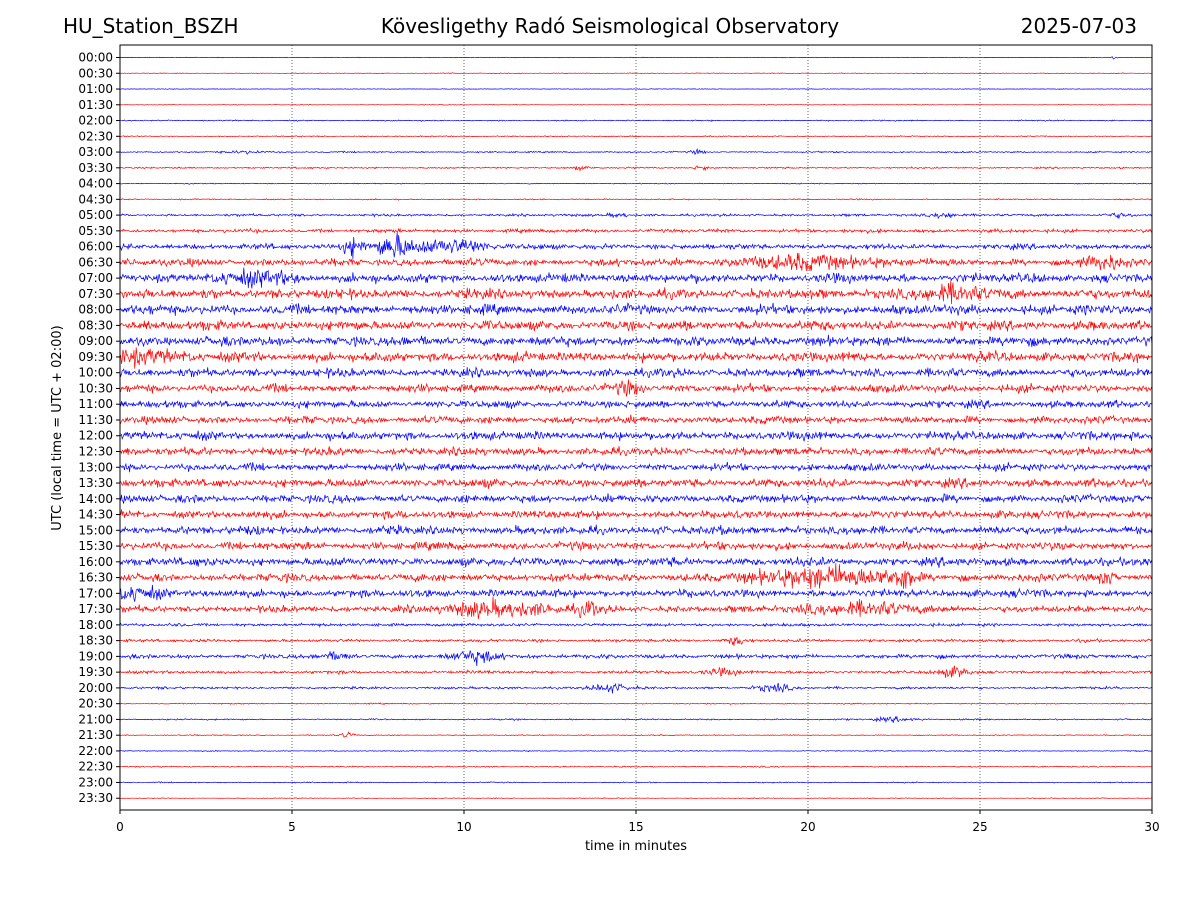 The image size is (1200, 900). Describe the element at coordinates (636, 58) in the screenshot. I see `trace-00:00` at that location.